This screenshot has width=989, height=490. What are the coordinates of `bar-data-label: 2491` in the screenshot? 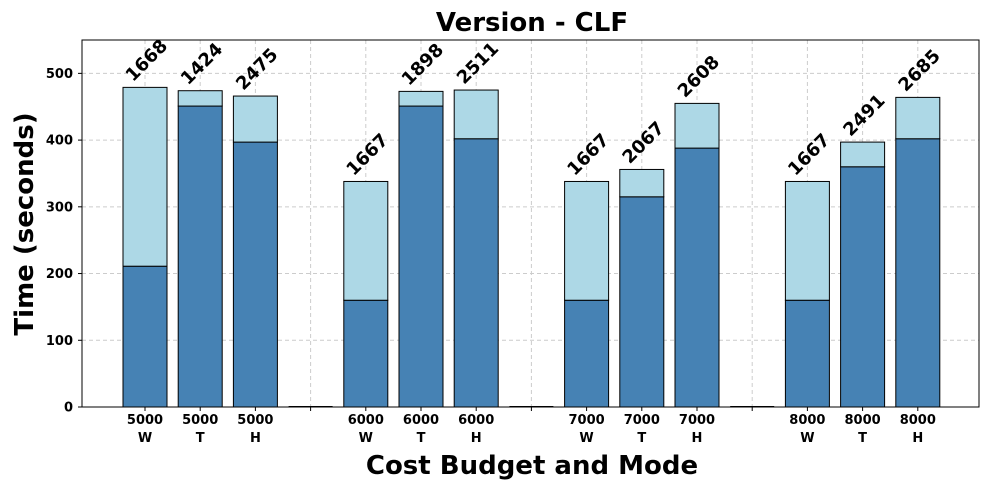 It's located at (864, 115).